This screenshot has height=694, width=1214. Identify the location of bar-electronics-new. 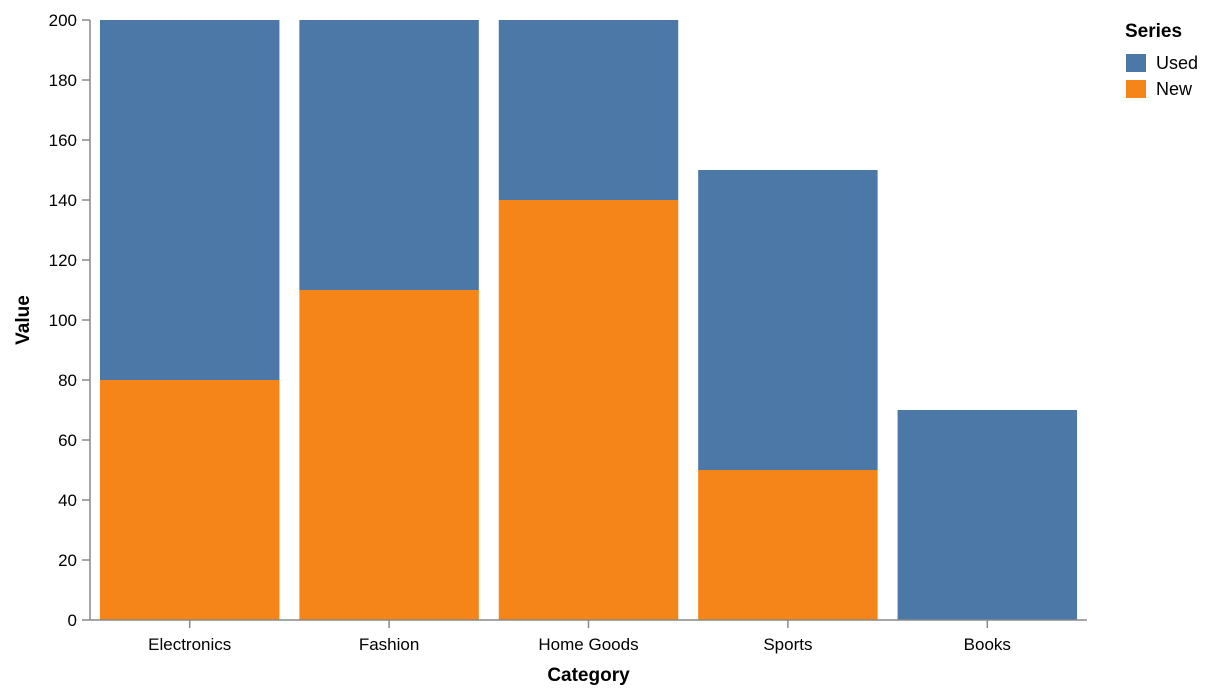
(189, 500).